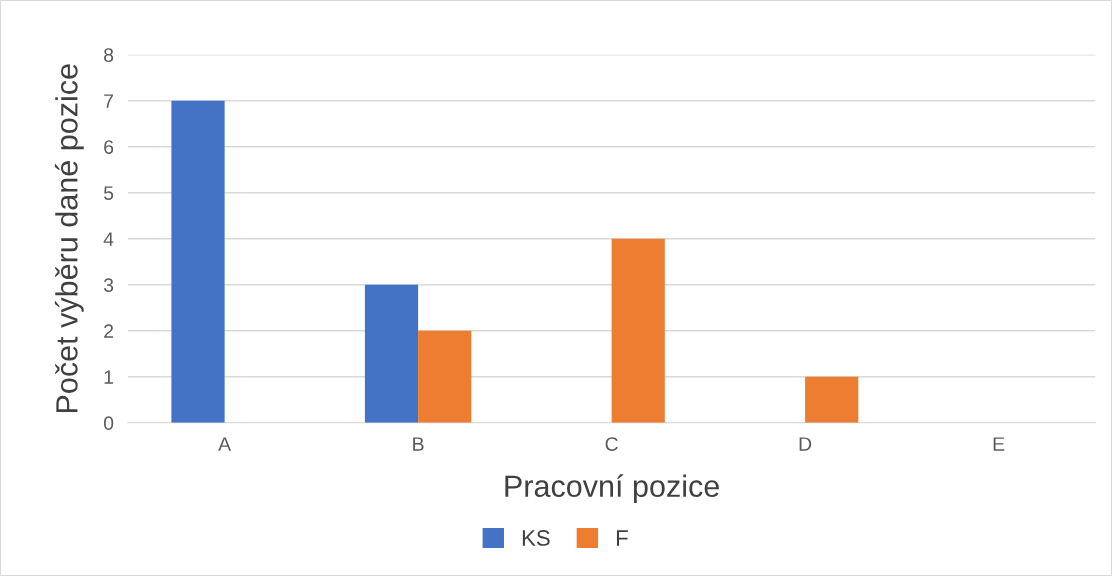 This screenshot has height=576, width=1112. What do you see at coordinates (225, 444) in the screenshot?
I see `x-tick-label: A` at bounding box center [225, 444].